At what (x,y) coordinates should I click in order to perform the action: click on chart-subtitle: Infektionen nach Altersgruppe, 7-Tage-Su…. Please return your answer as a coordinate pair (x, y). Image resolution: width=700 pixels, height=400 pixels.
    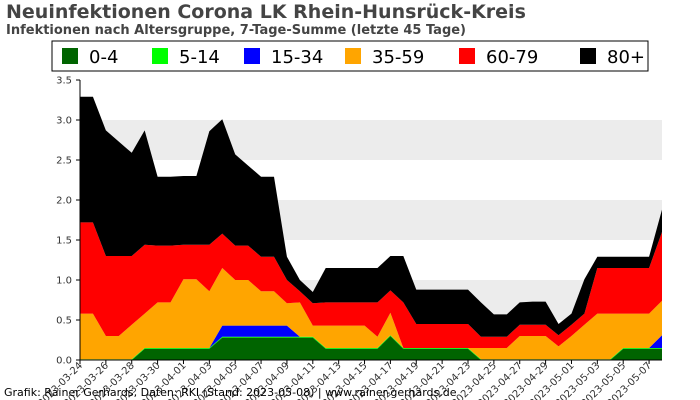
    Looking at the image, I should click on (236, 30).